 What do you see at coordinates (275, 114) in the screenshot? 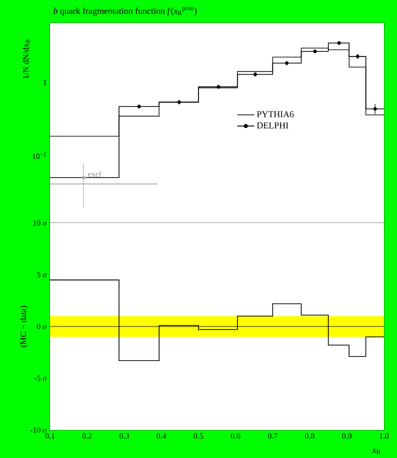
I see `legend-label: PYTHIA6` at bounding box center [275, 114].